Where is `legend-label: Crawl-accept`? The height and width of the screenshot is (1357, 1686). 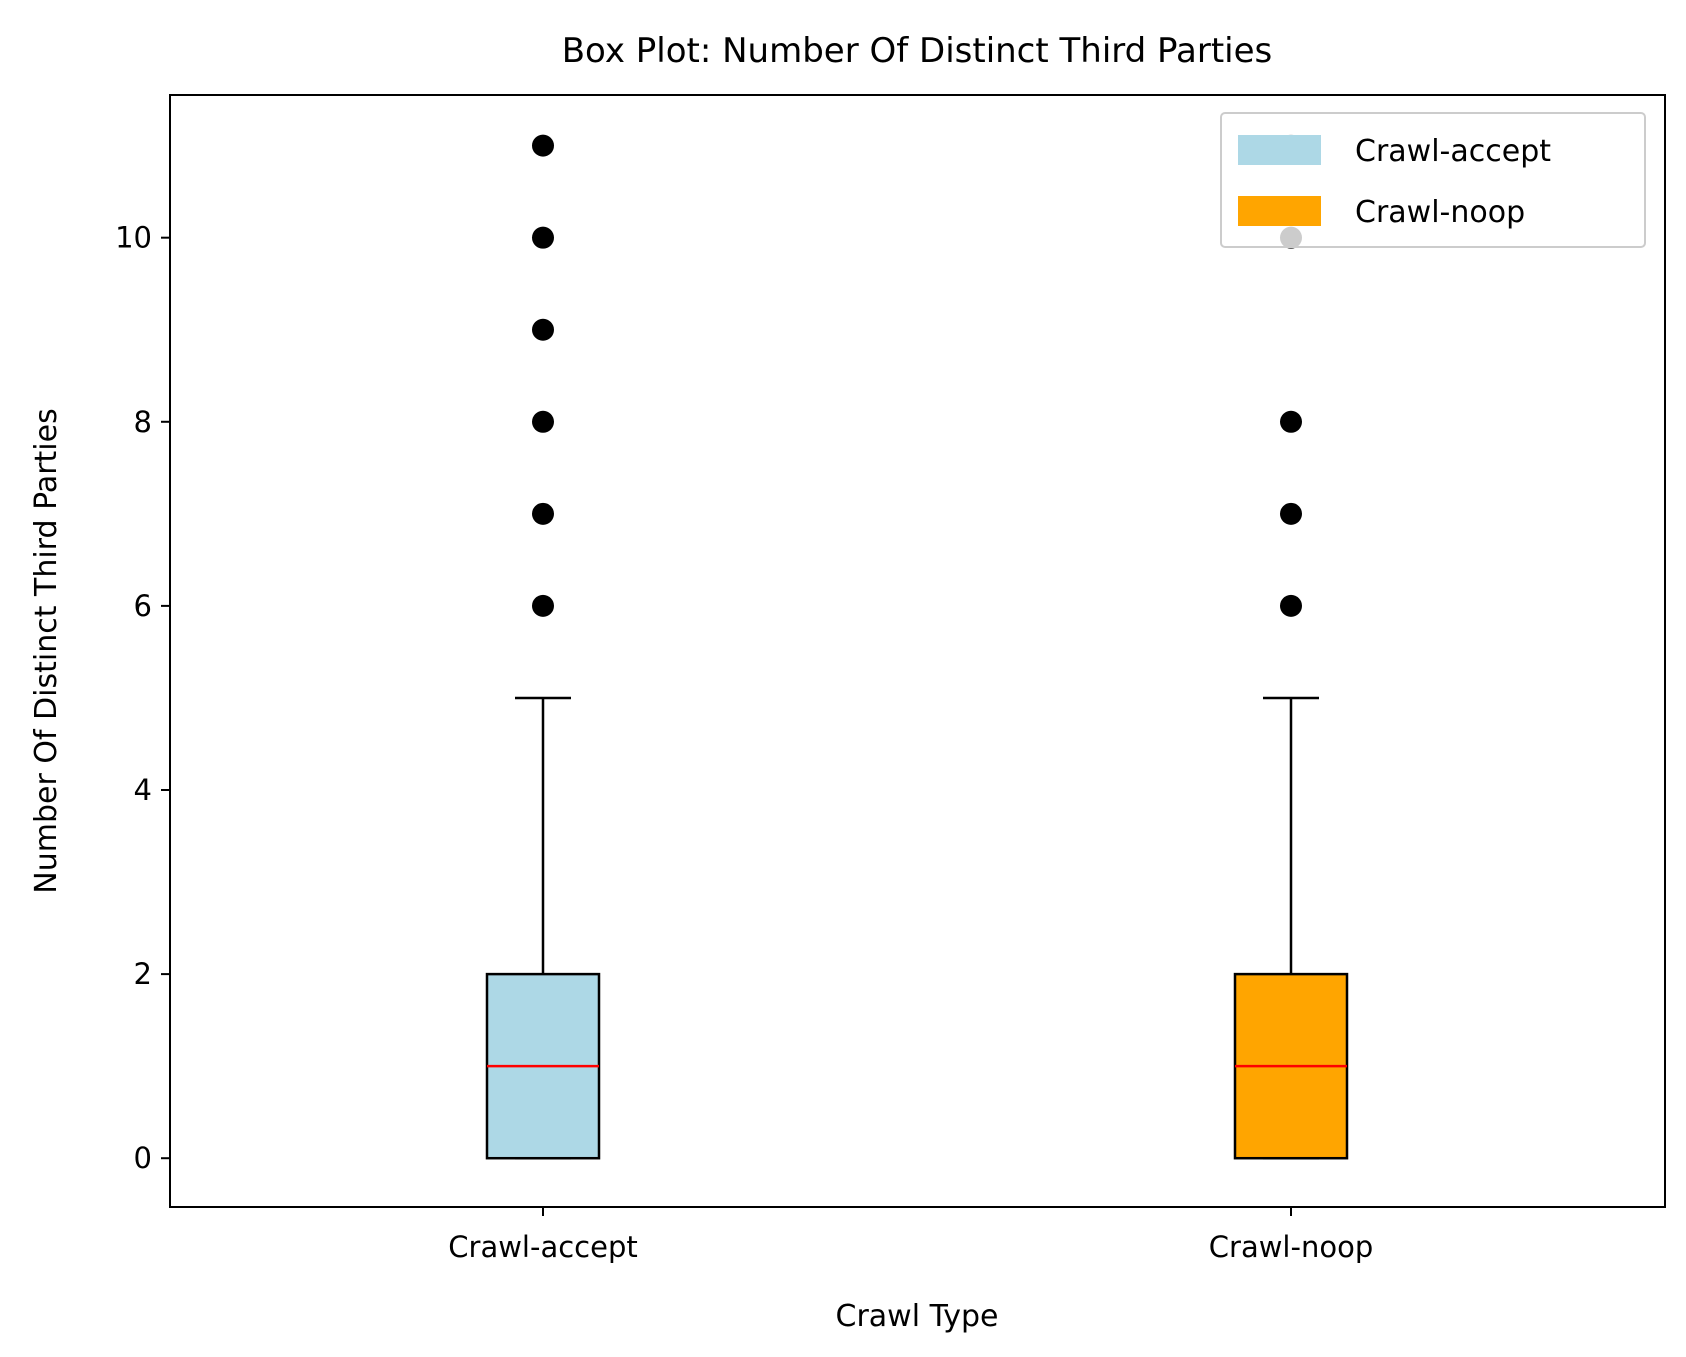
legend-label: Crawl-accept is located at coordinates (1453, 151).